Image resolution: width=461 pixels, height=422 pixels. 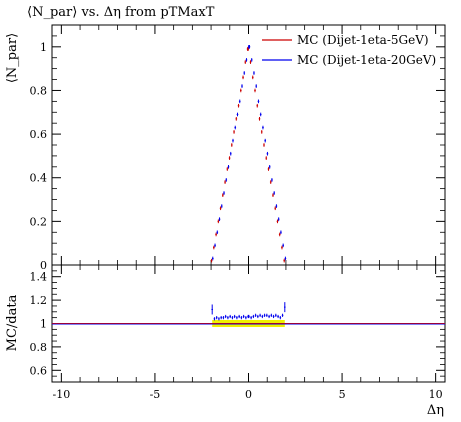 What do you see at coordinates (436, 394) in the screenshot?
I see `x-tick-label: 10` at bounding box center [436, 394].